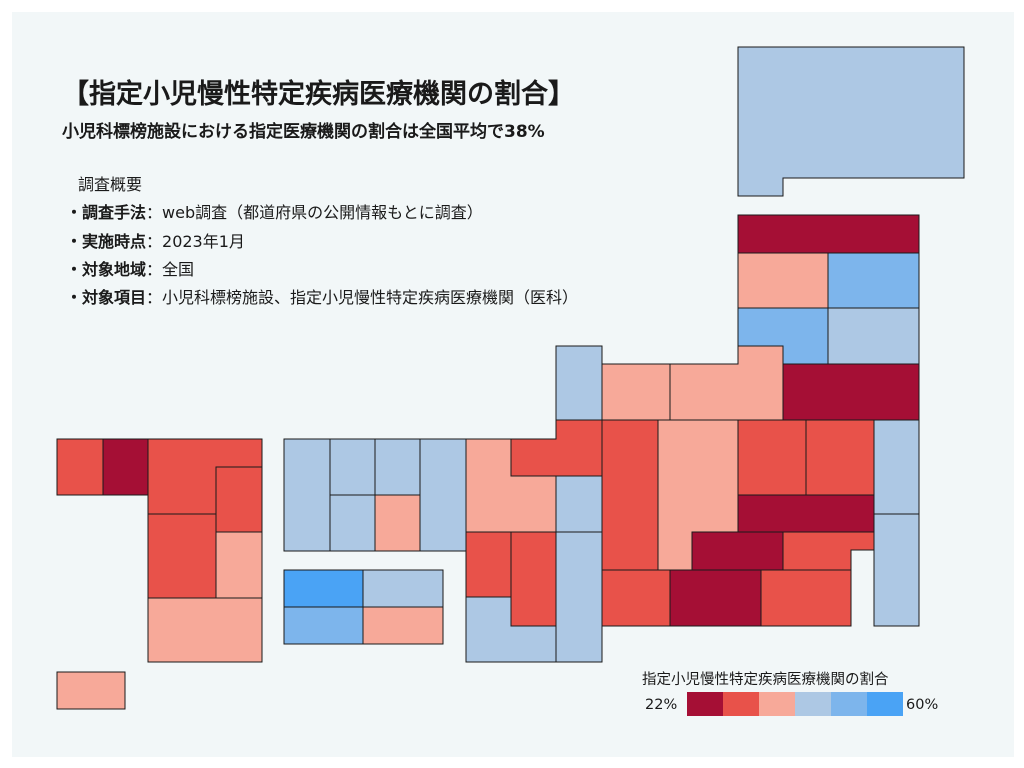  Describe the element at coordinates (303, 132) in the screenshot. I see `page-subtitle: 小児科標榜施設における指定医療機関の割合は全国平均で38%` at that location.